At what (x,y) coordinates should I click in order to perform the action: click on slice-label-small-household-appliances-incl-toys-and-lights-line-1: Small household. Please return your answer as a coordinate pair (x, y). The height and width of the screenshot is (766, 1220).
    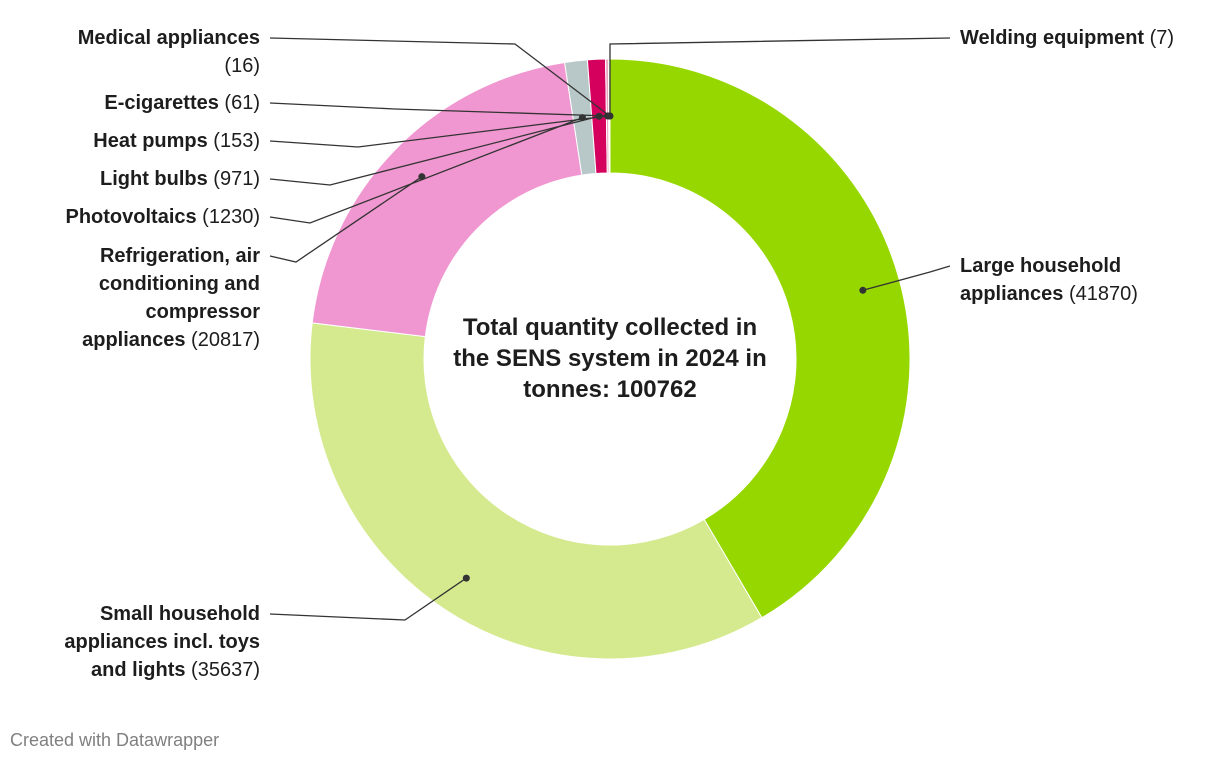
    Looking at the image, I should click on (180, 614).